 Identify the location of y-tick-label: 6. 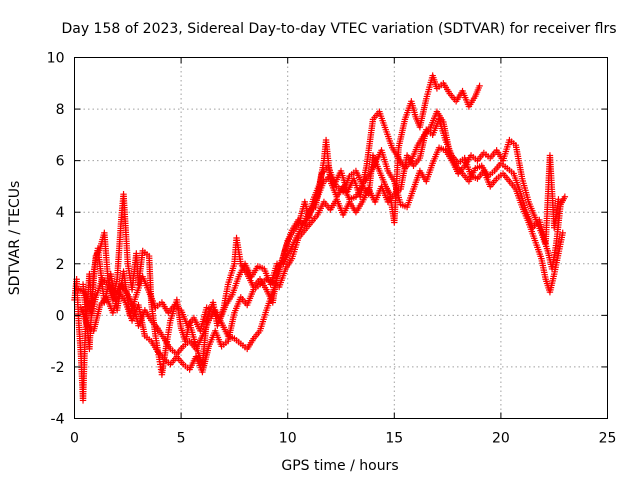
(60, 162).